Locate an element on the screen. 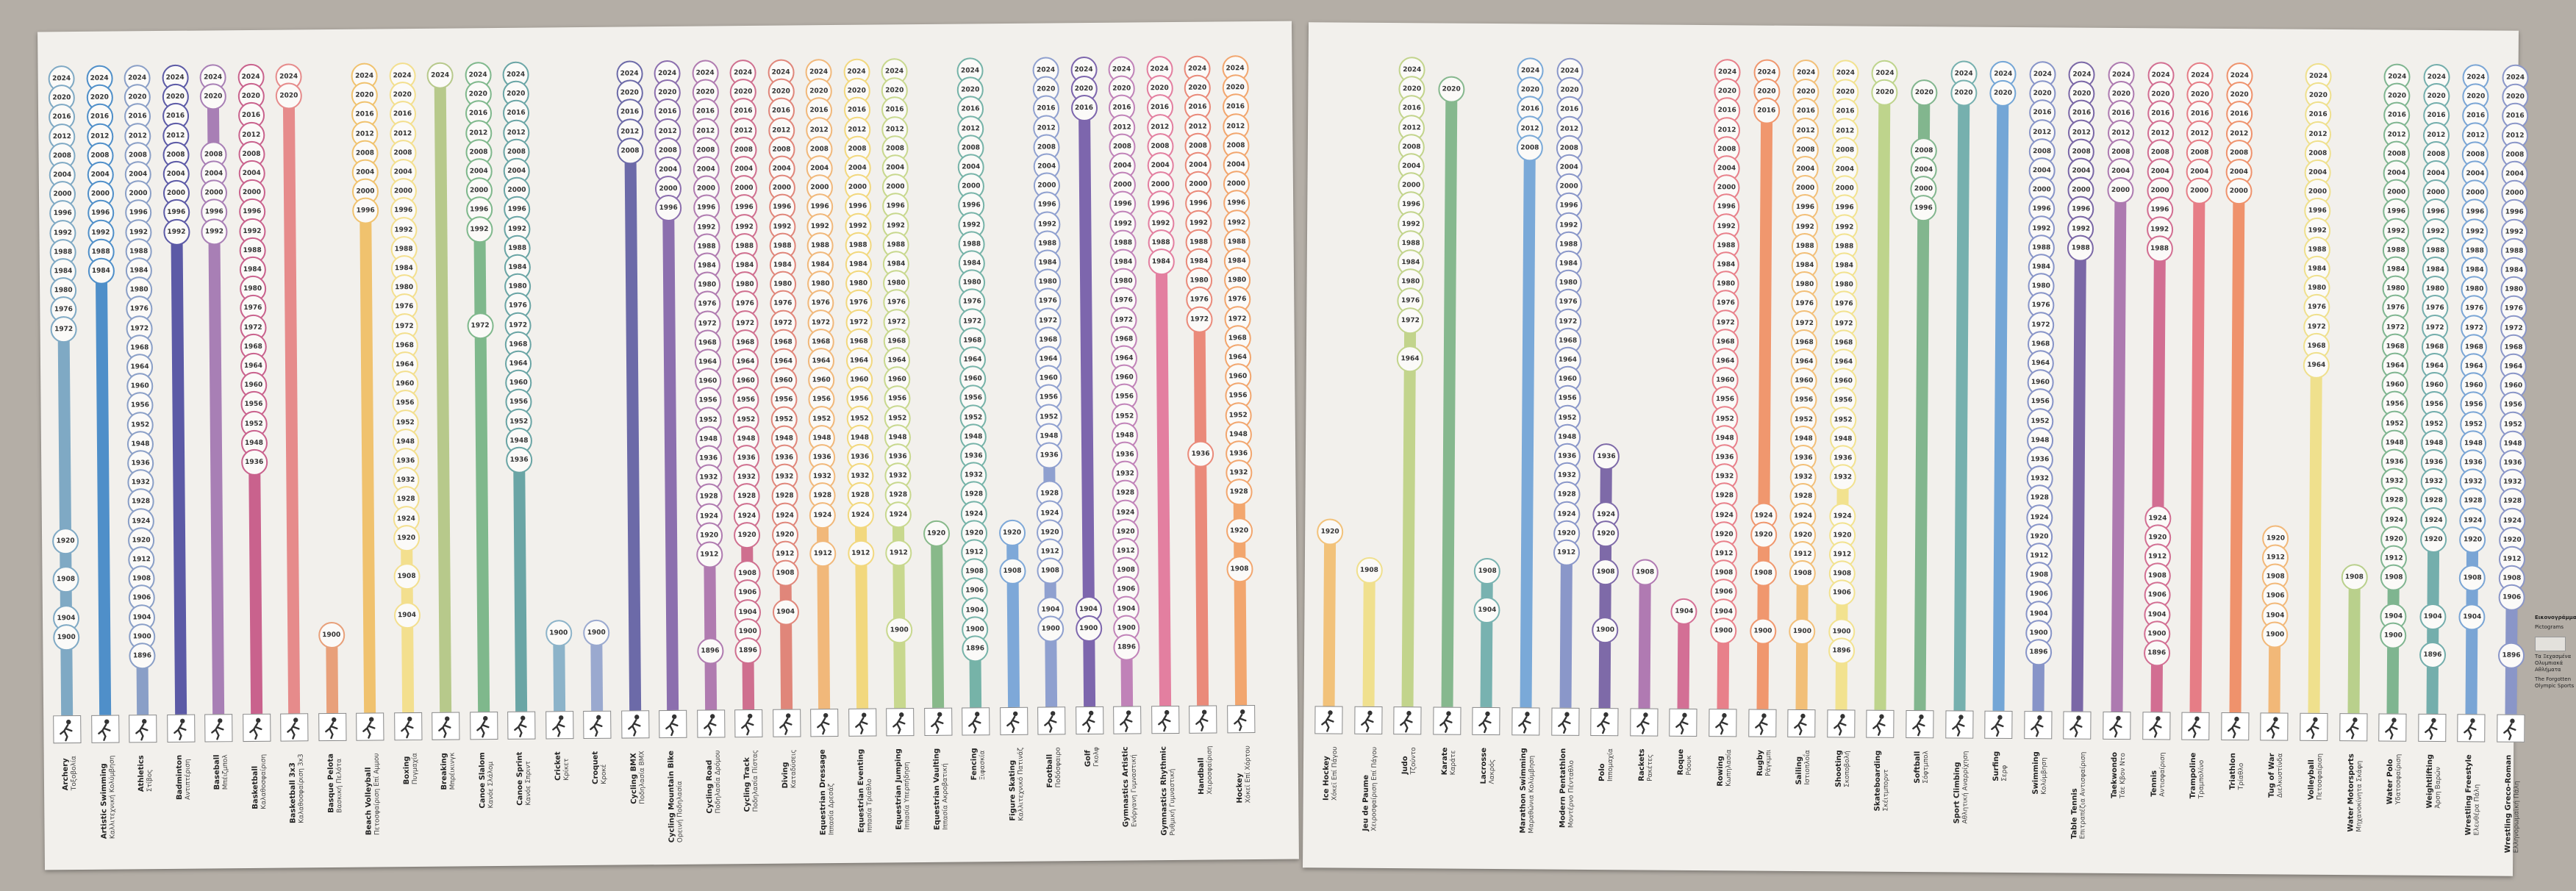 The image size is (2576, 891). sport-name: Fencing is located at coordinates (974, 764).